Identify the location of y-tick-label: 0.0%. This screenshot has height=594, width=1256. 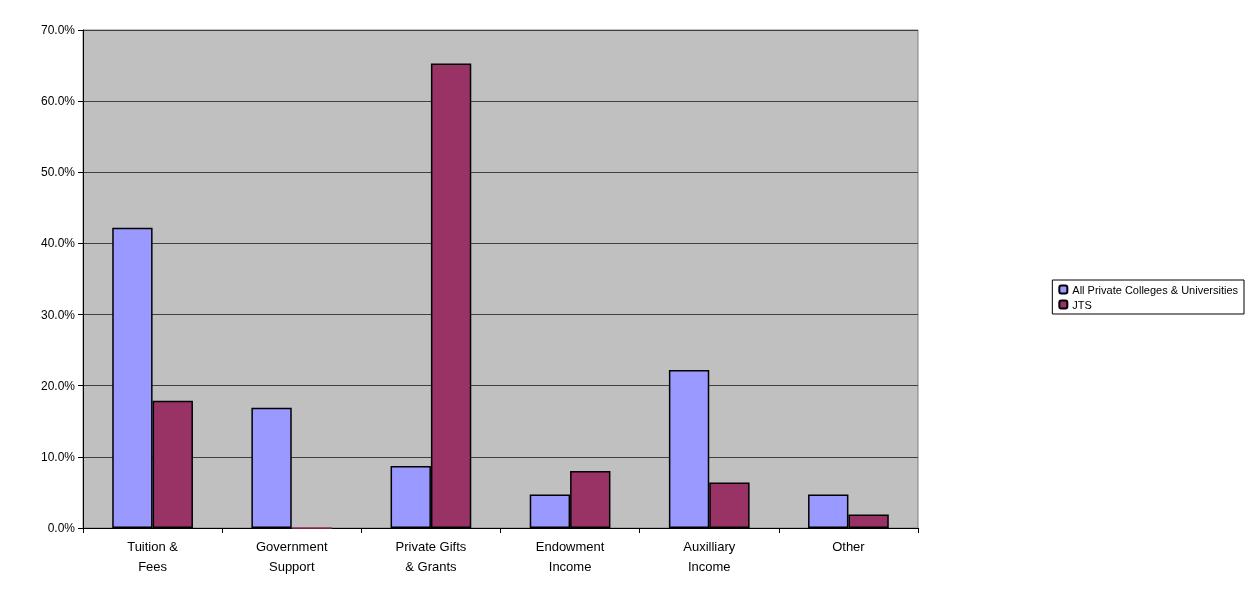
(61, 528).